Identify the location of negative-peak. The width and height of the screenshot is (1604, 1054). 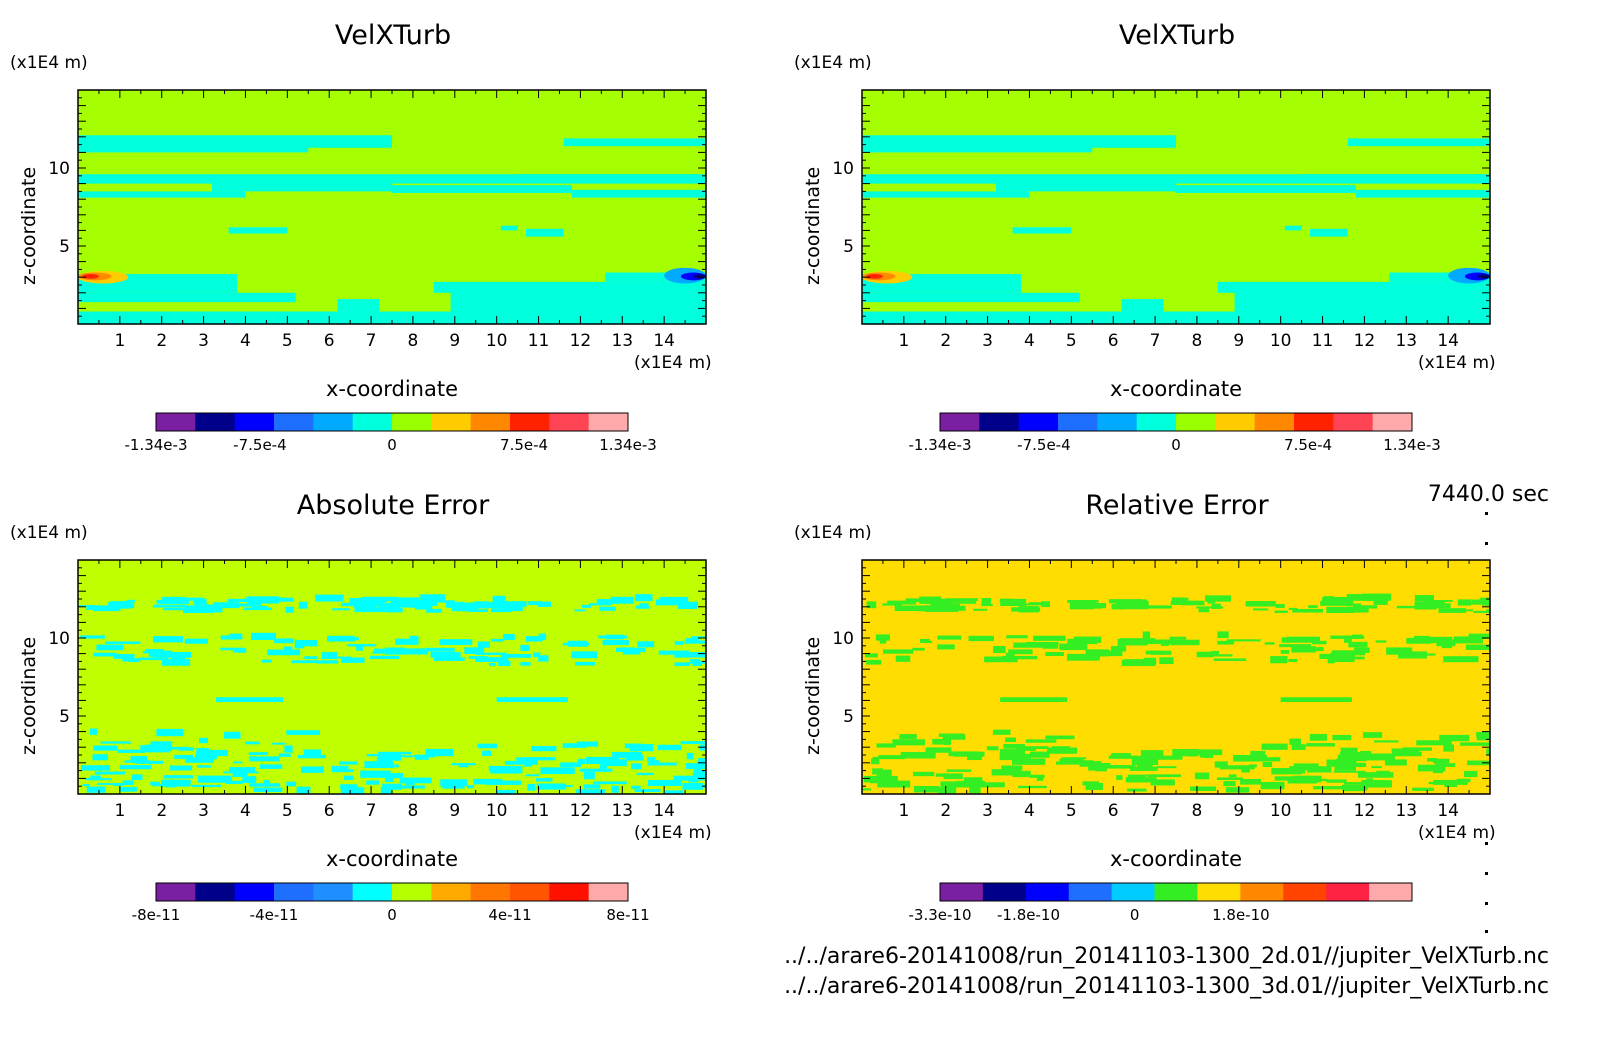
(699, 276).